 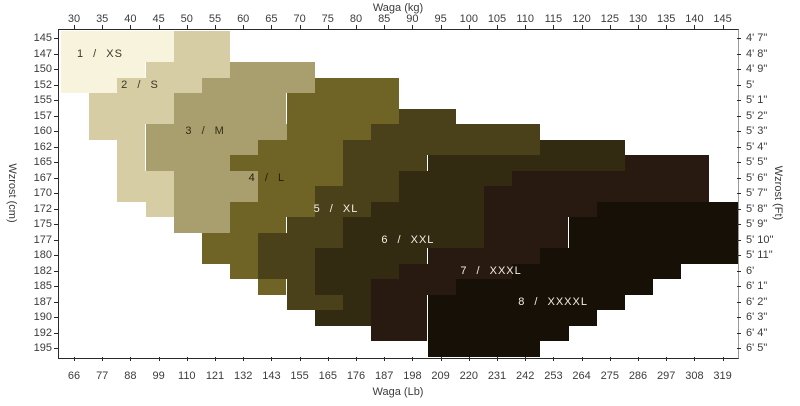 What do you see at coordinates (42, 193) in the screenshot?
I see `left-tick-cm: 170` at bounding box center [42, 193].